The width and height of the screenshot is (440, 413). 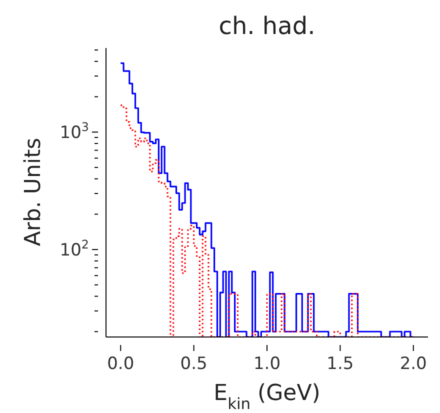 I want to click on x-tick-label: 1.0, so click(x=267, y=364).